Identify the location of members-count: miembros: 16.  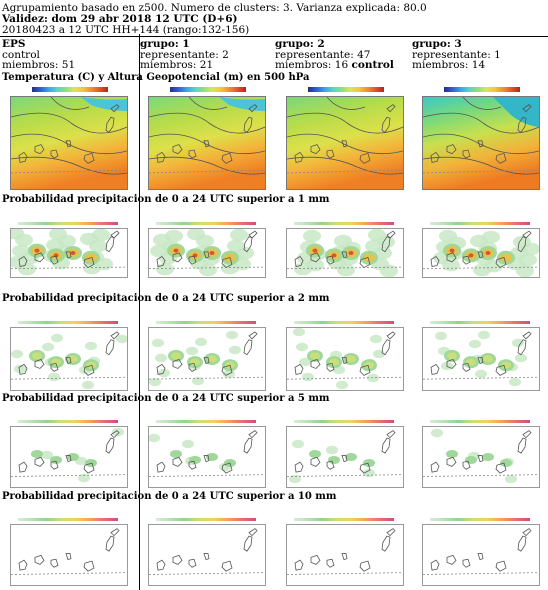
(312, 65).